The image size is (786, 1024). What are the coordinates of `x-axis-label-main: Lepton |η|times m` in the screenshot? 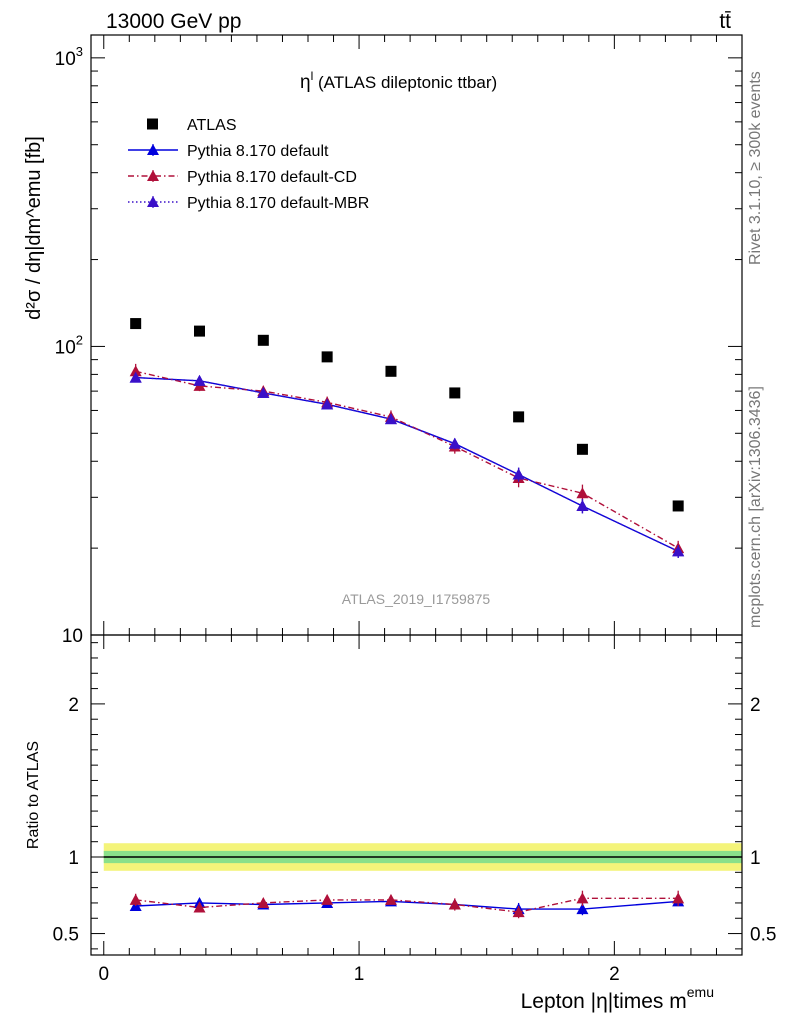 It's located at (604, 1001).